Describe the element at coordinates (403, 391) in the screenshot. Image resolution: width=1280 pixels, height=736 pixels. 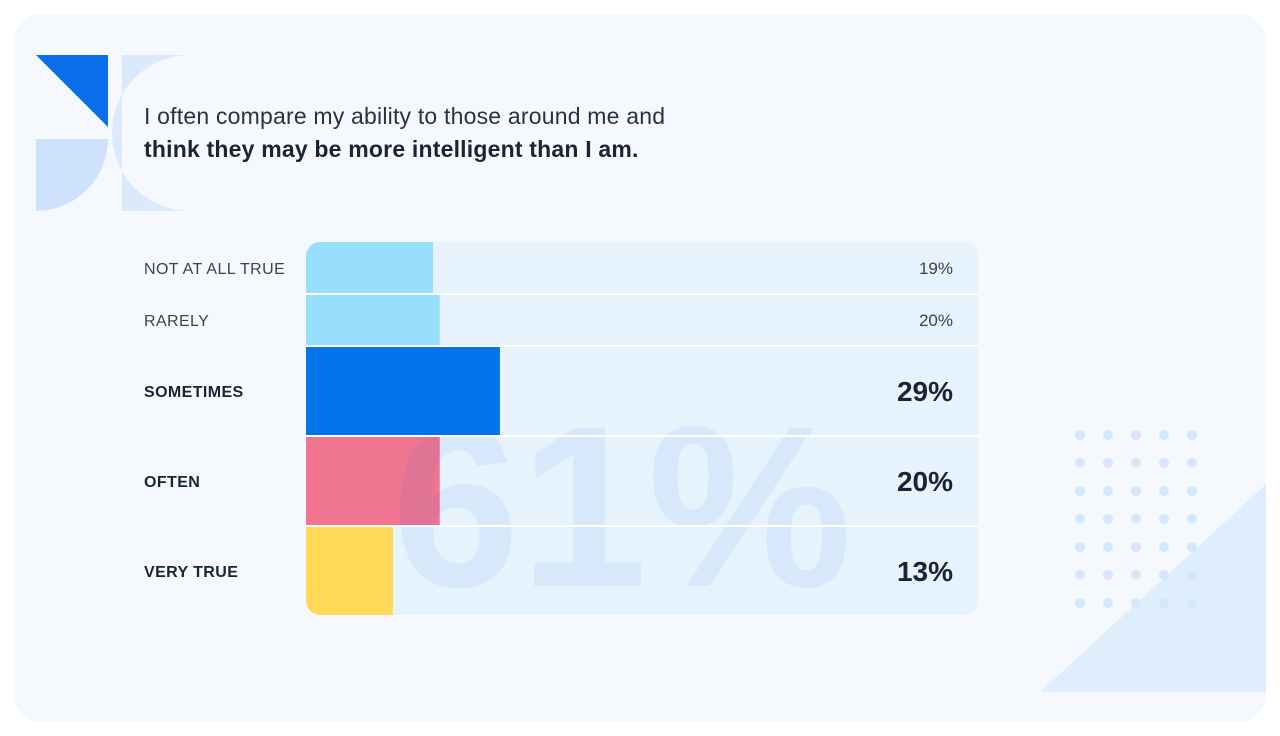
I see `bar-sometimes` at that location.